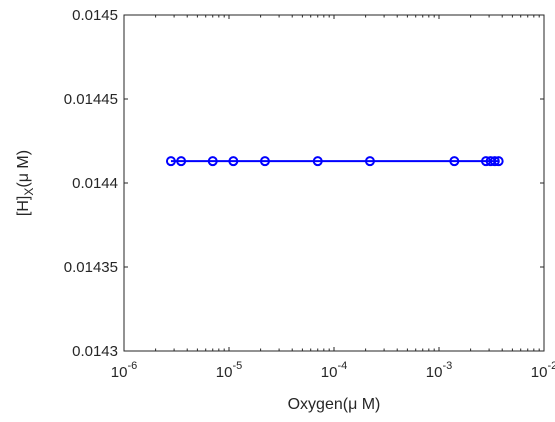 This screenshot has width=555, height=422. I want to click on x-tick-label: 10⁻⁵, so click(229, 370).